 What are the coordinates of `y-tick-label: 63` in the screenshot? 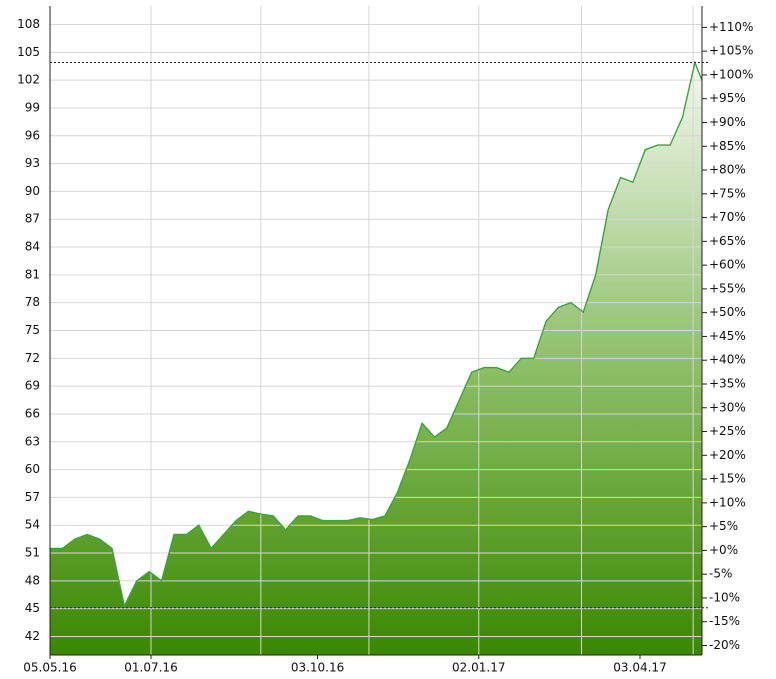 It's located at (32, 441).